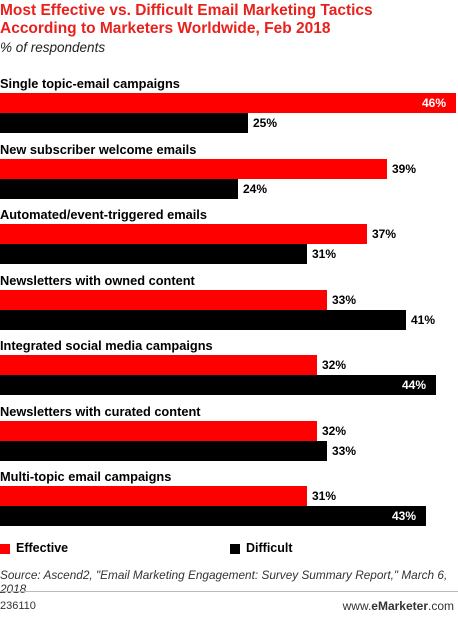 Image resolution: width=458 pixels, height=618 pixels. I want to click on category-label: New subscriber welcome emails, so click(98, 149).